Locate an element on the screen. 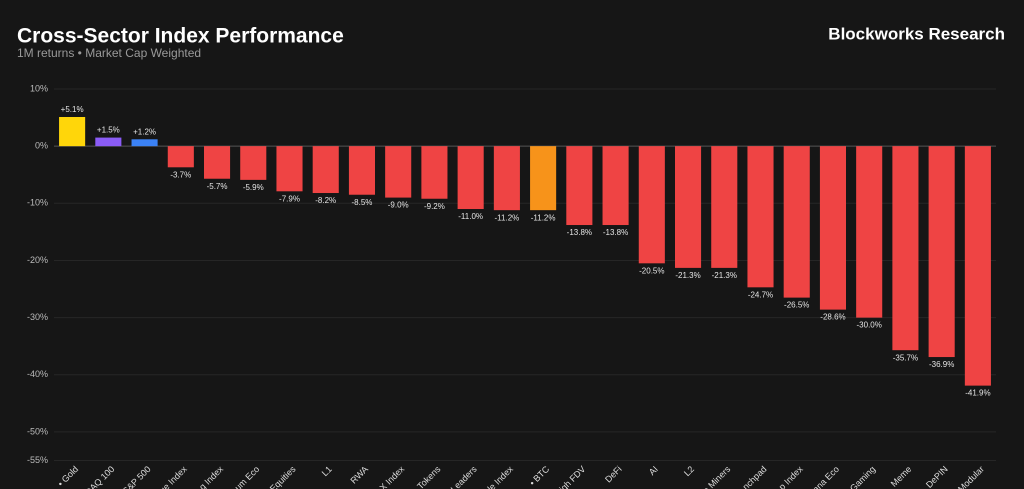  y-tick-label: 0% is located at coordinates (41, 146).